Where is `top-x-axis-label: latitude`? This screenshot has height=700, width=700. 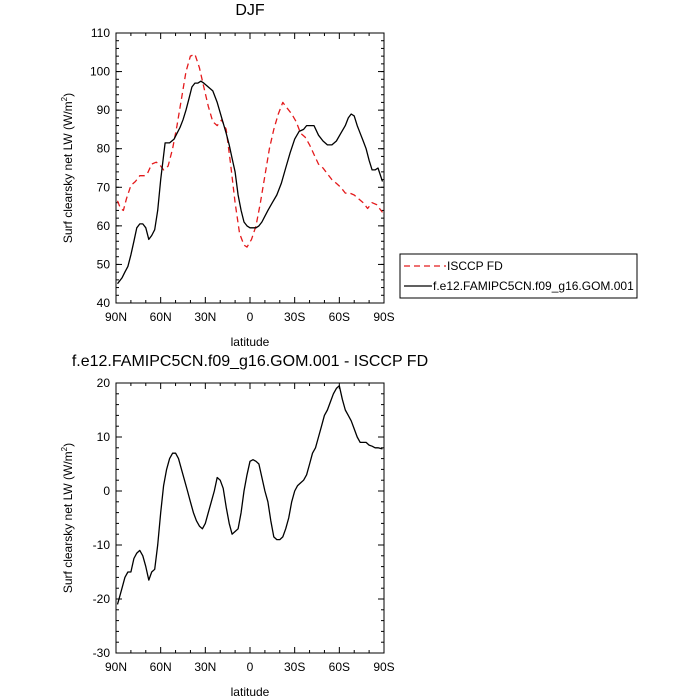 top-x-axis-label: latitude is located at coordinates (250, 342).